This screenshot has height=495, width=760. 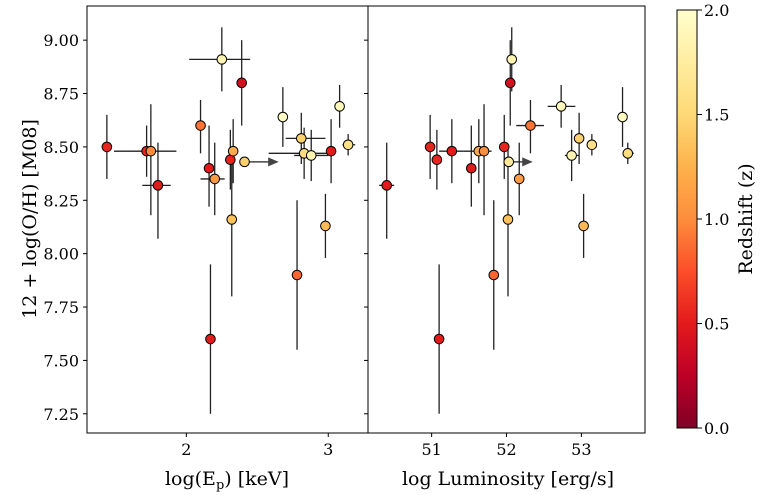 I want to click on colorbar-tick-label: 1.5, so click(x=716, y=115).